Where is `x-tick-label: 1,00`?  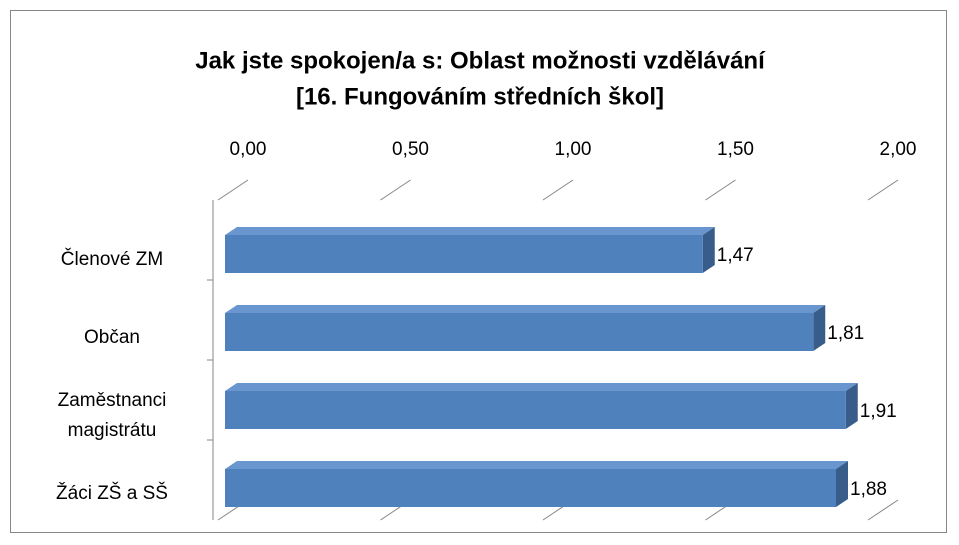
x-tick-label: 1,00 is located at coordinates (573, 149).